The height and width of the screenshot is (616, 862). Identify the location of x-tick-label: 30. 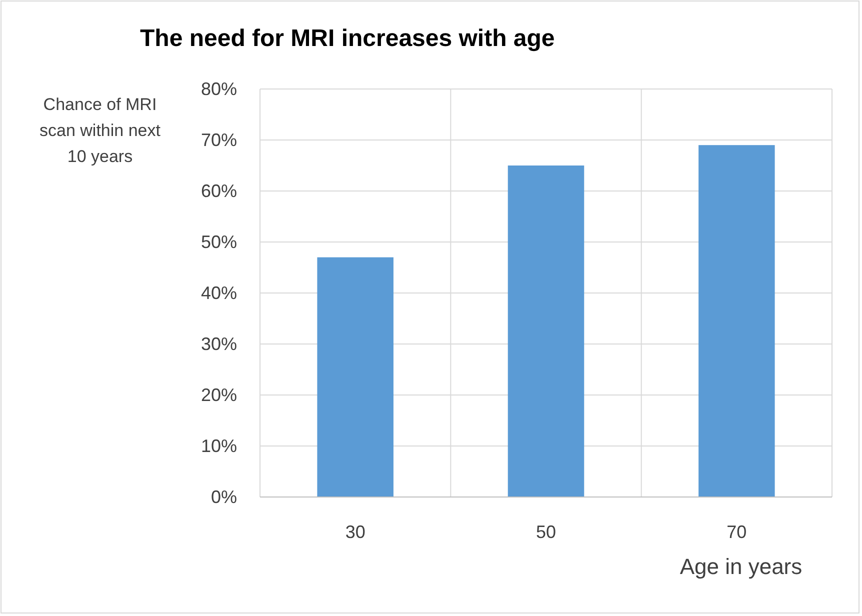
(355, 532).